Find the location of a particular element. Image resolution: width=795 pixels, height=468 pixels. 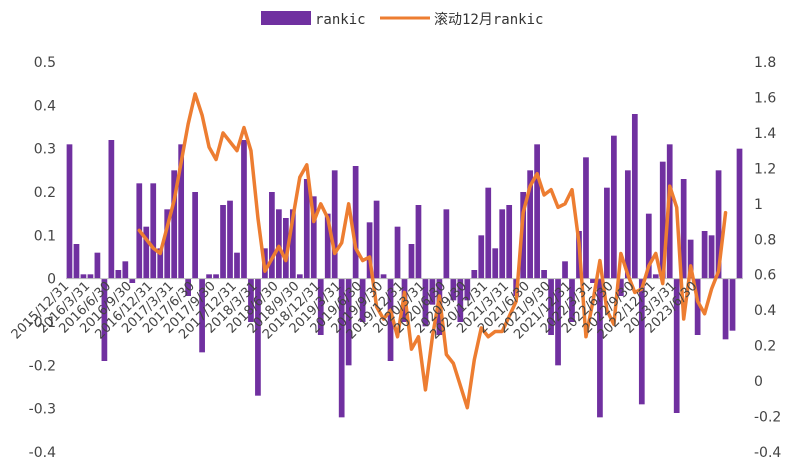

y-right-tick-label: 0.4 is located at coordinates (765, 311).